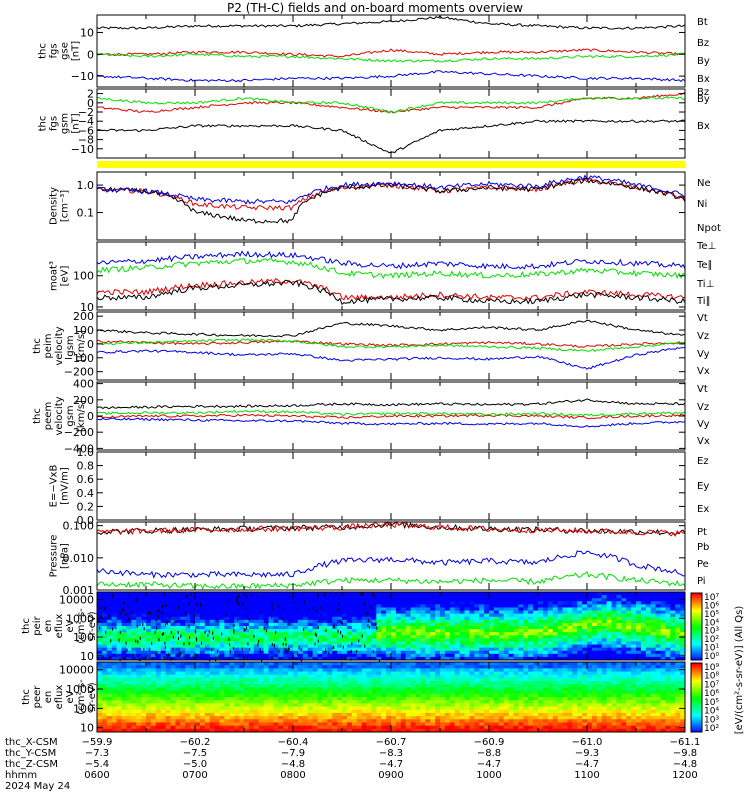 This screenshot has height=800, width=750. What do you see at coordinates (391, 753) in the screenshot?
I see `x-tick-label: −8.3` at bounding box center [391, 753].